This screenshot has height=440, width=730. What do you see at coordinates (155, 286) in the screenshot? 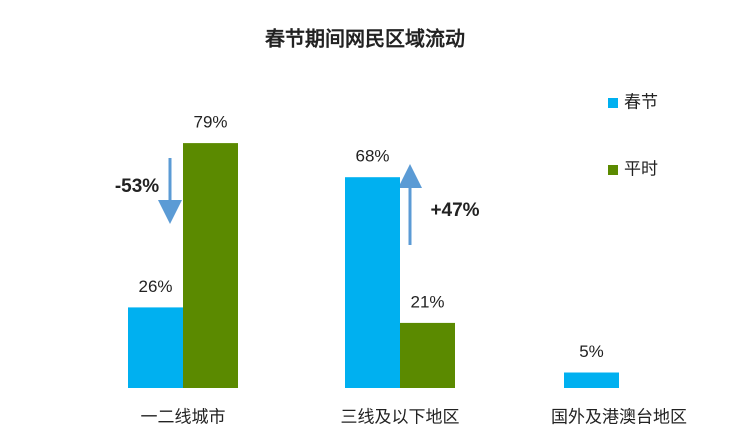
I see `value-label: 26%` at bounding box center [155, 286].